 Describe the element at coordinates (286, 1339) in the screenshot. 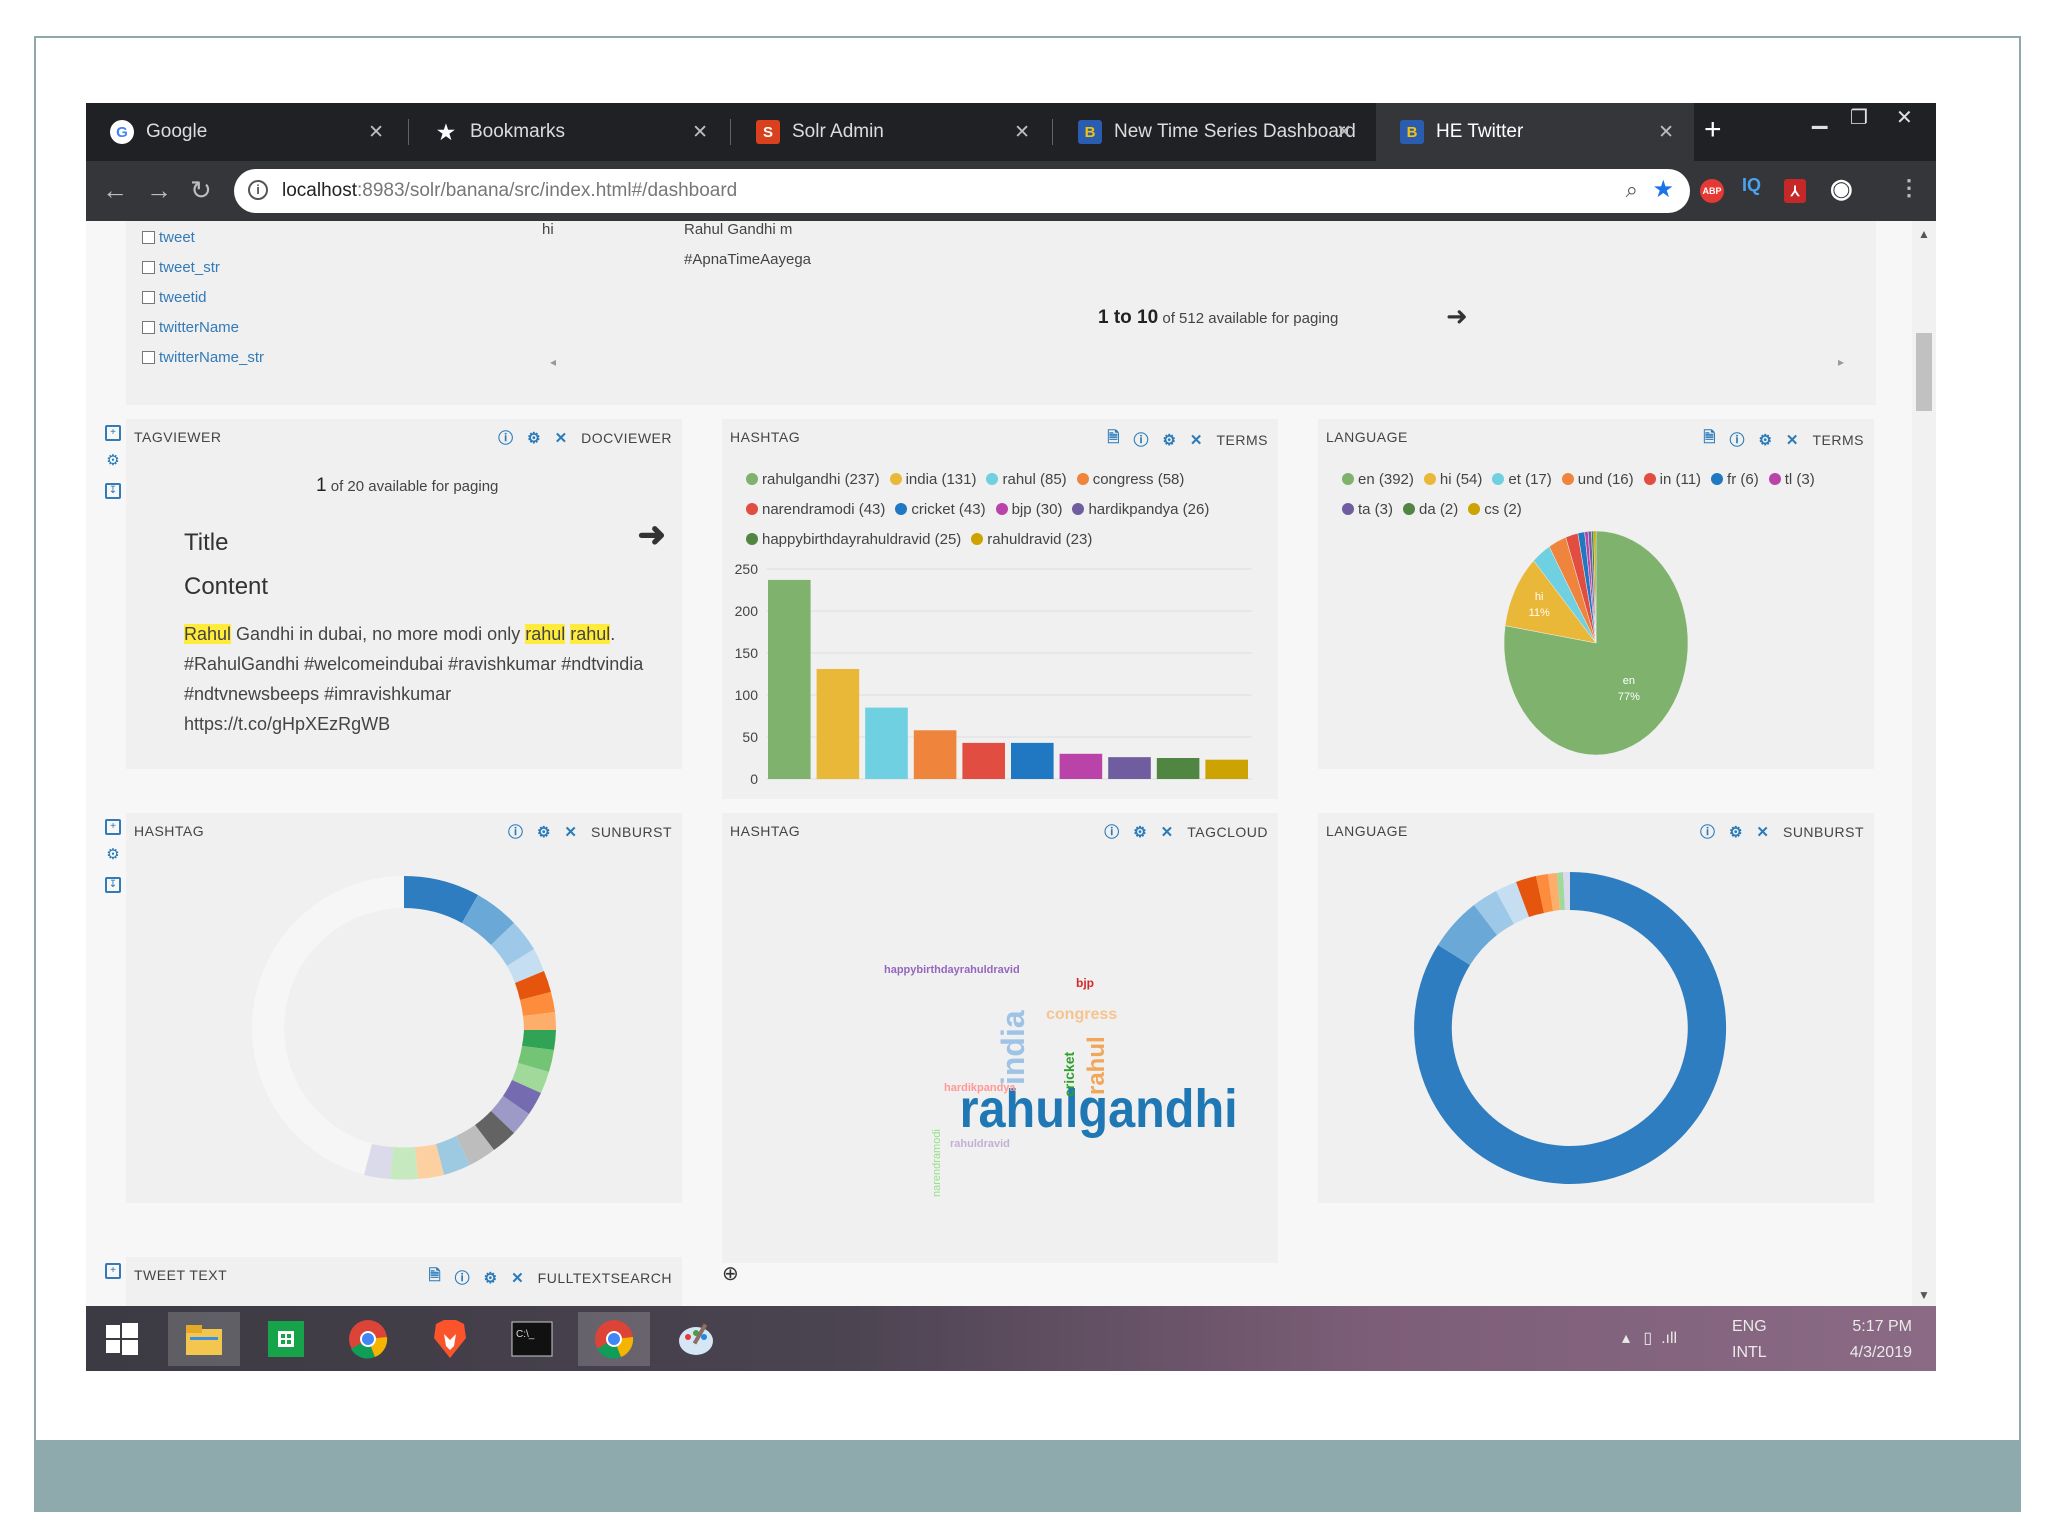

I see `store-icon` at that location.